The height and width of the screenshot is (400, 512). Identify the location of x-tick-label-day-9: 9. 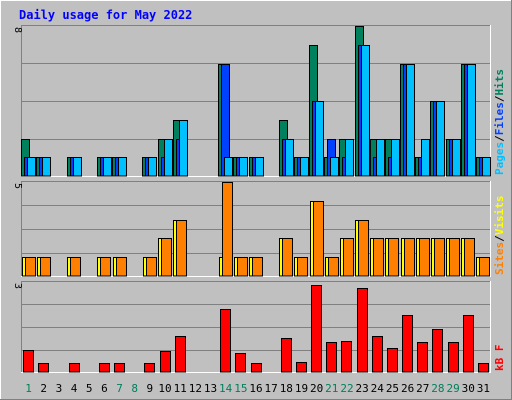
(150, 388).